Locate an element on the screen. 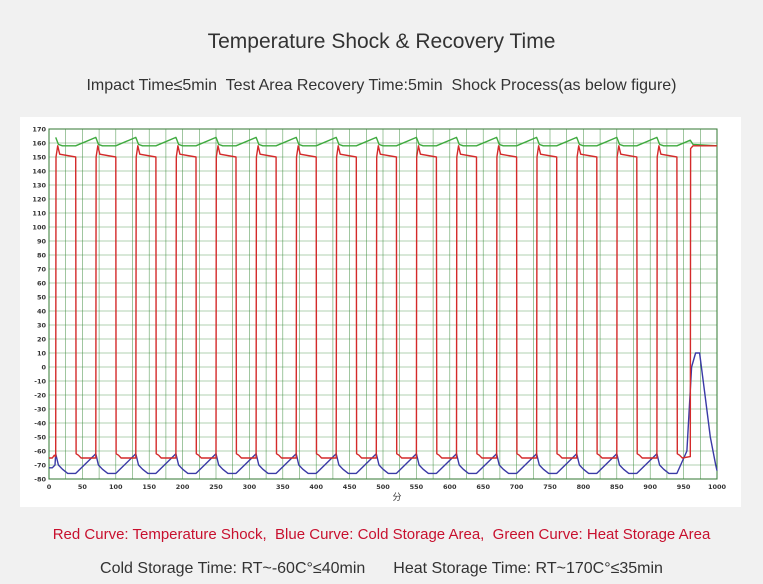 This screenshot has width=763, height=584. x-tick-label: 400 is located at coordinates (316, 487).